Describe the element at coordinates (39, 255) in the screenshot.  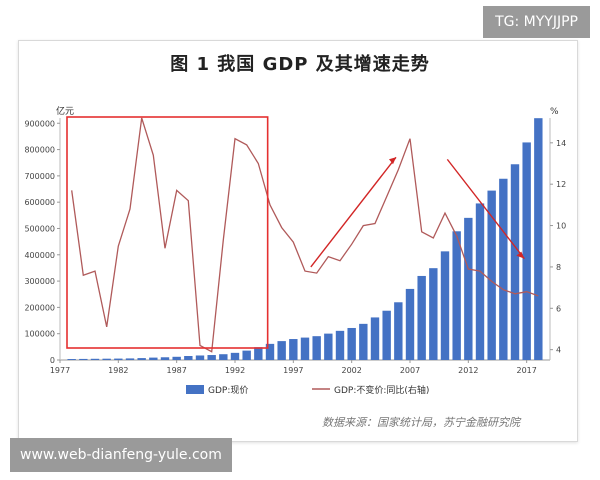
I see `y-tick-label: 400000` at that location.